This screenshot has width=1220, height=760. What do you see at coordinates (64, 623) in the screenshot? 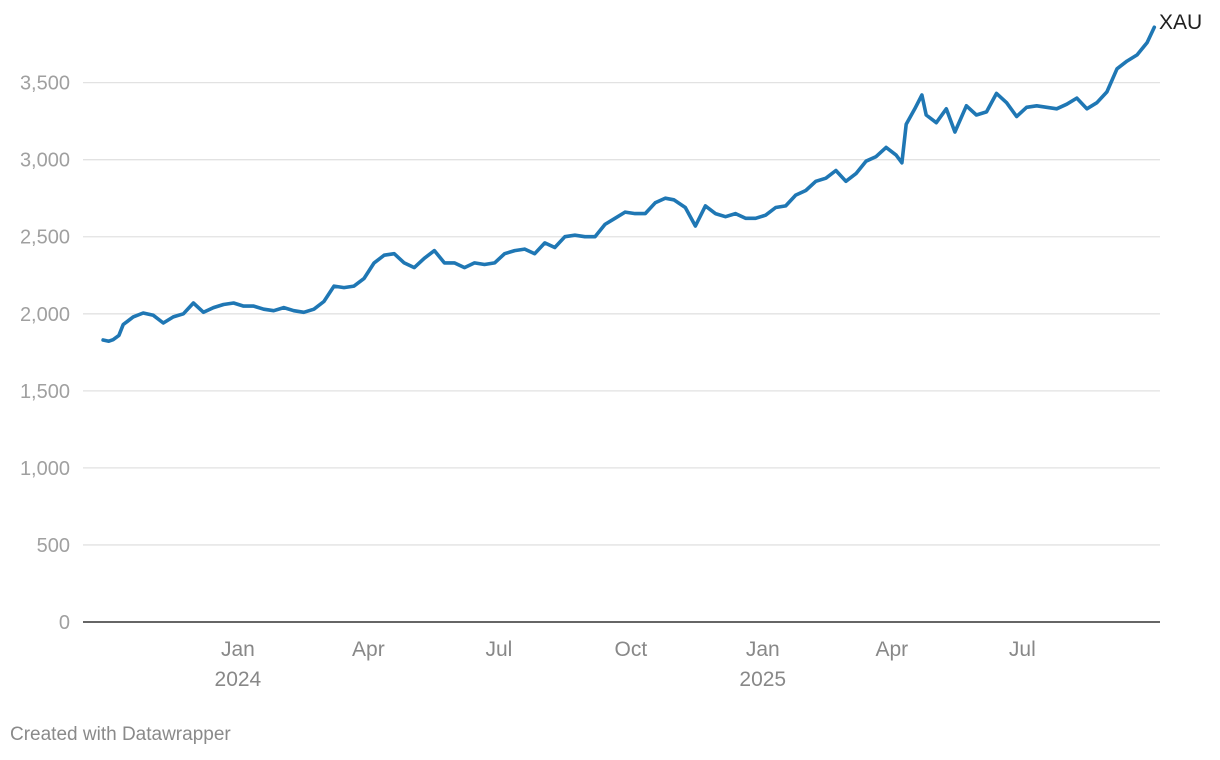
I see `y-tick-label: 0` at bounding box center [64, 623].